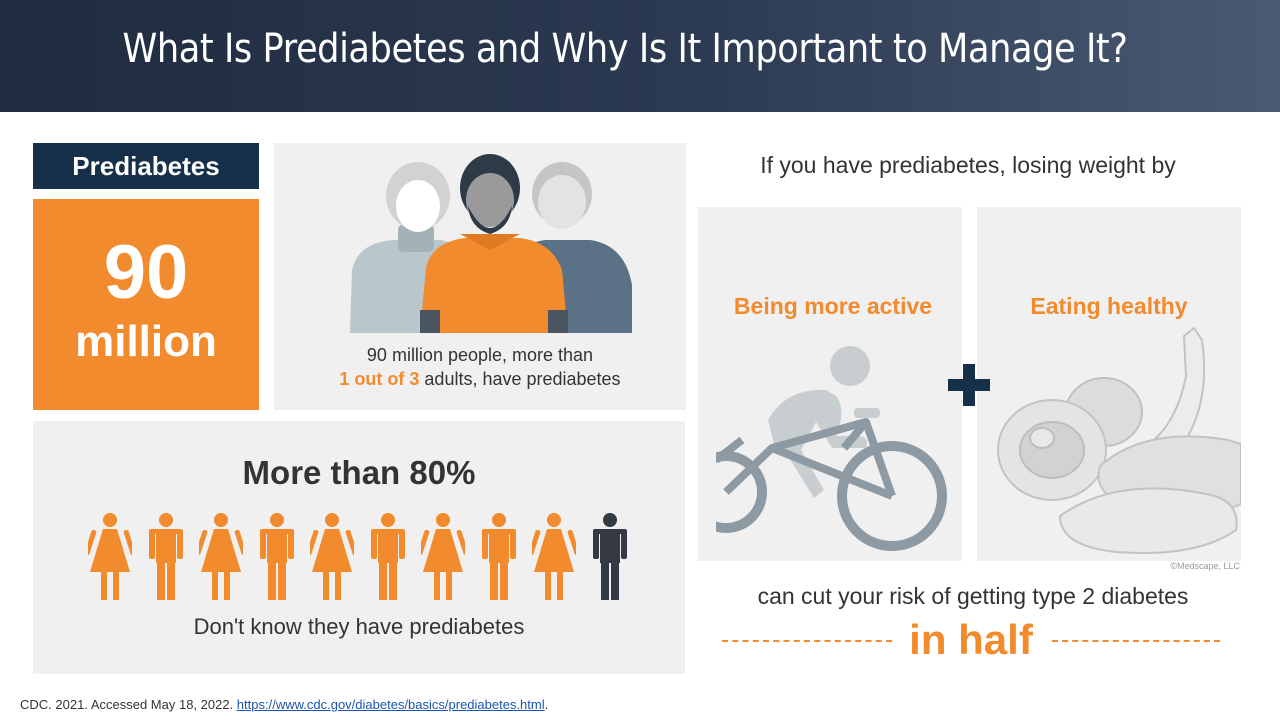  I want to click on in-half-emphasis: in half, so click(971, 639).